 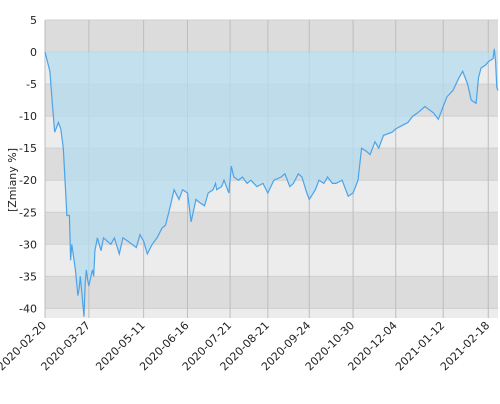 I want to click on y-tick-label: -15, so click(x=28, y=148).